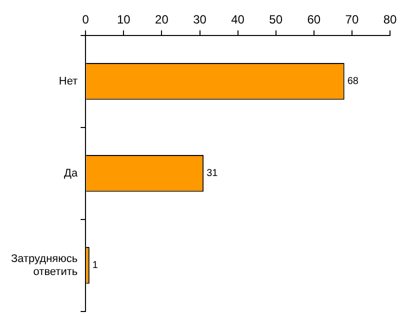  I want to click on data-label: 31, so click(212, 174).